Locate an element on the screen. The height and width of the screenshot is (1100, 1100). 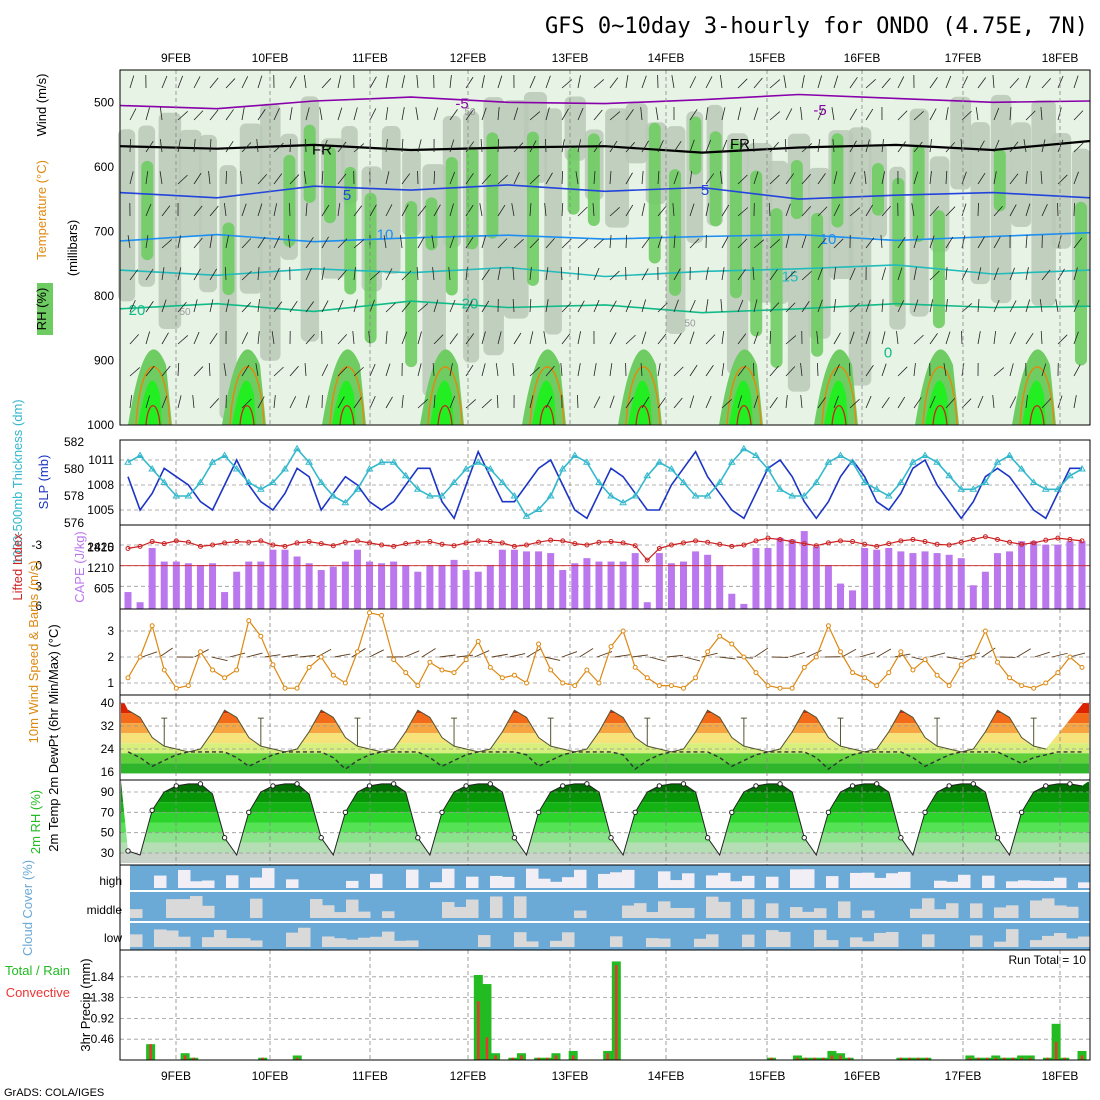
temp-tick-label: 40 is located at coordinates (108, 703).